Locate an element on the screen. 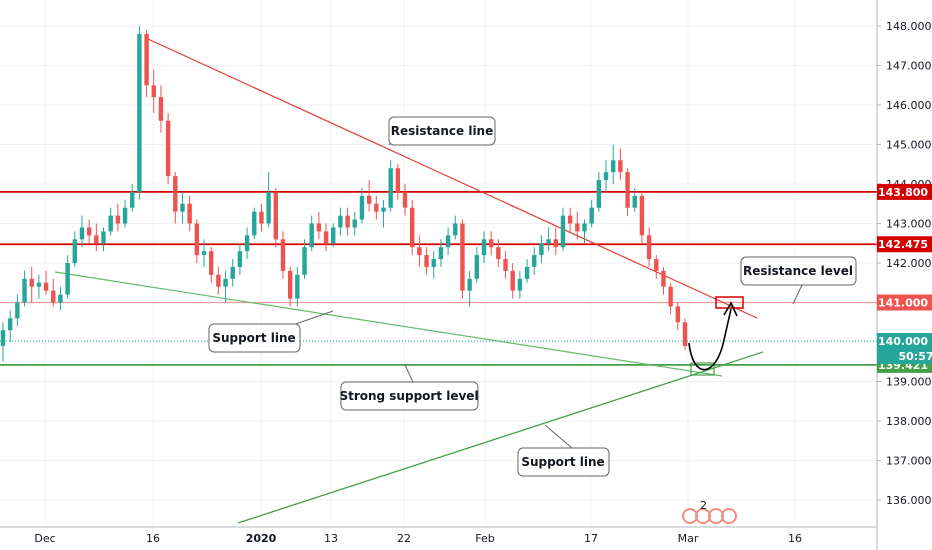 This screenshot has width=932, height=550. time-axis: Dec 16 2020 13 22 Feb 17 Mar 16 is located at coordinates (418, 538).